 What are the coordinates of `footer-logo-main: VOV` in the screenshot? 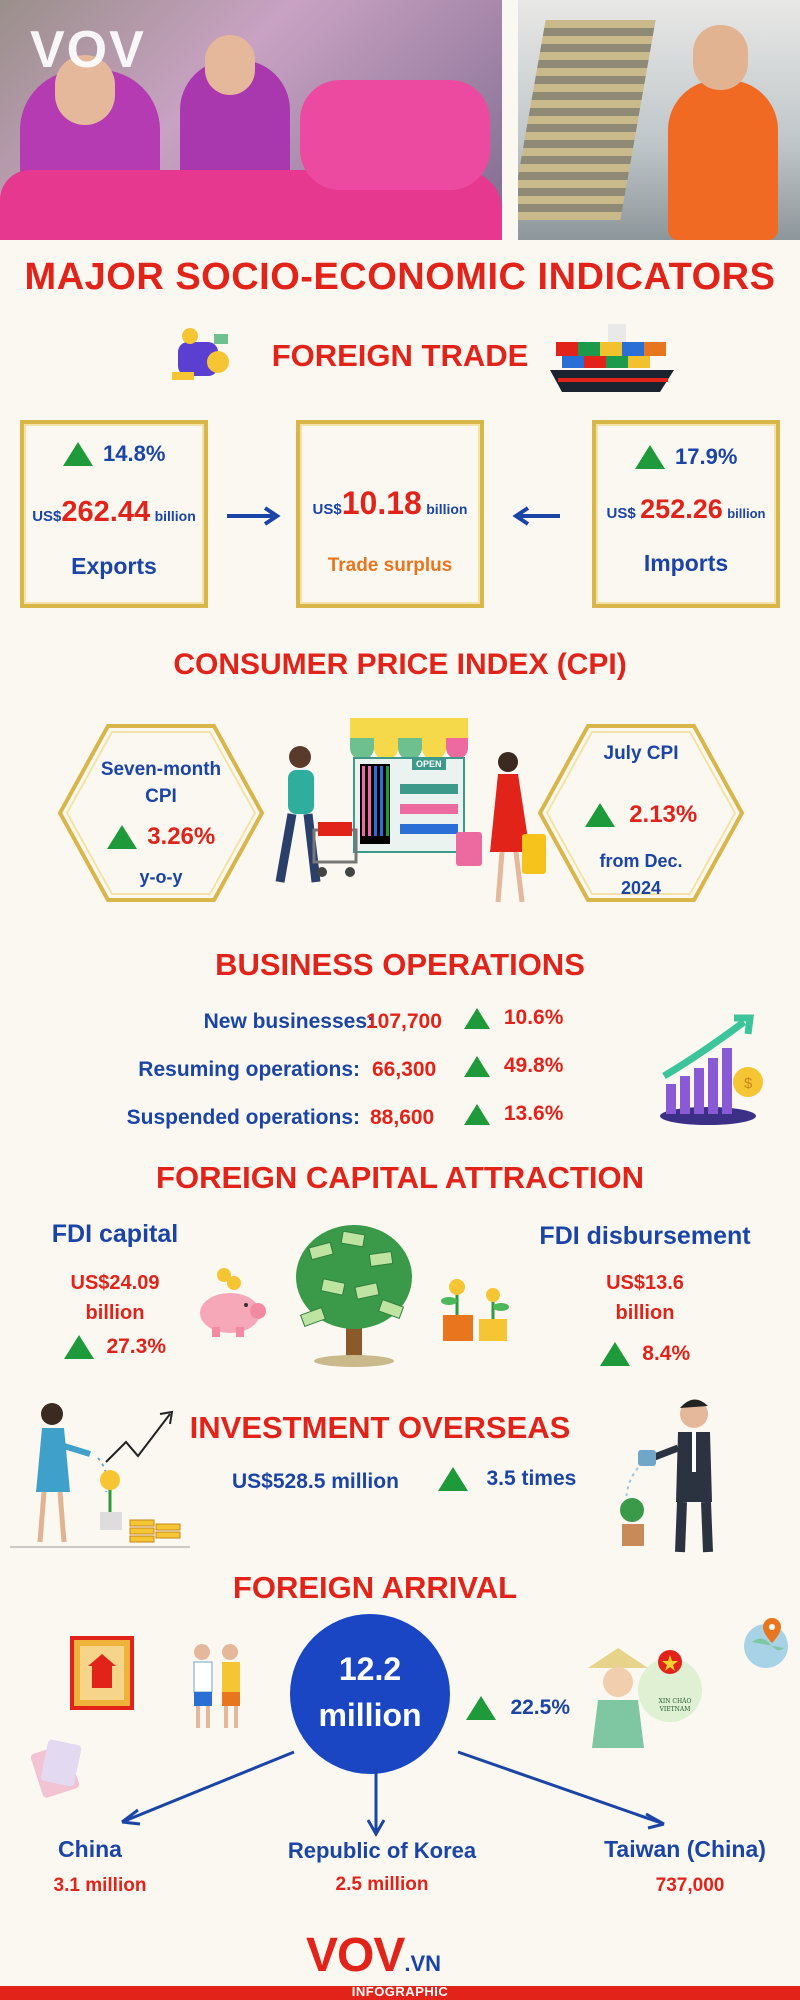 It's located at (355, 1955).